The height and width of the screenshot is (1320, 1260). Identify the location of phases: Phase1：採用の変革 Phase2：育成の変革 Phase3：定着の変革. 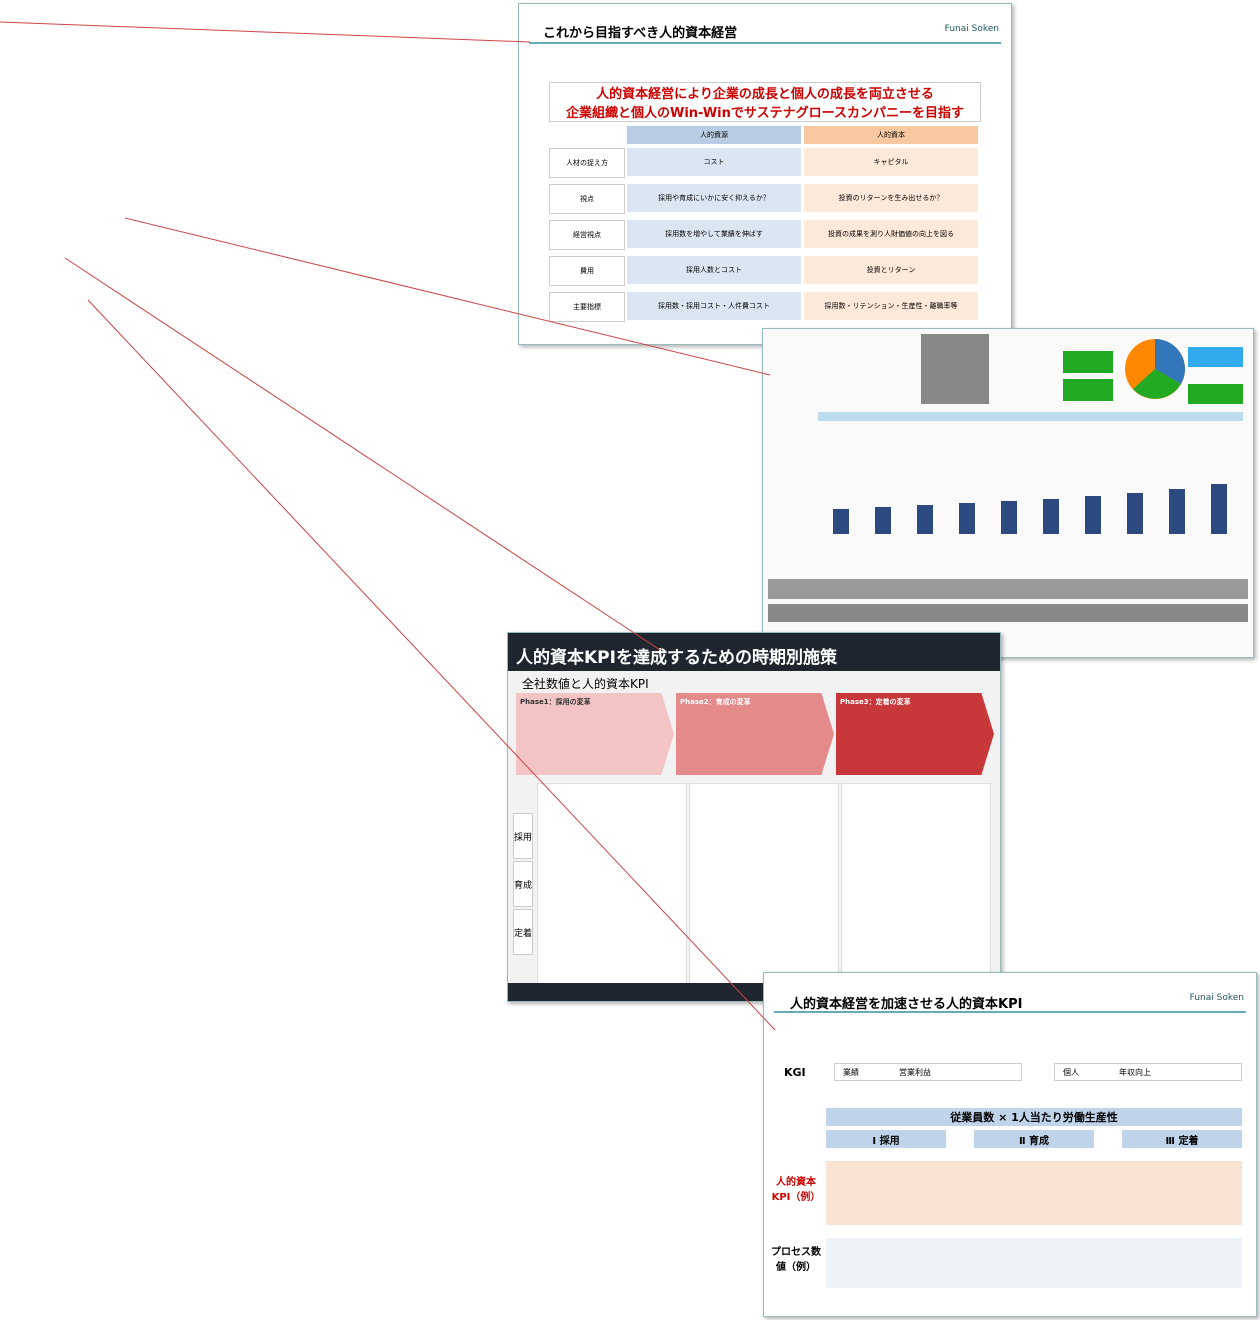
(756, 734).